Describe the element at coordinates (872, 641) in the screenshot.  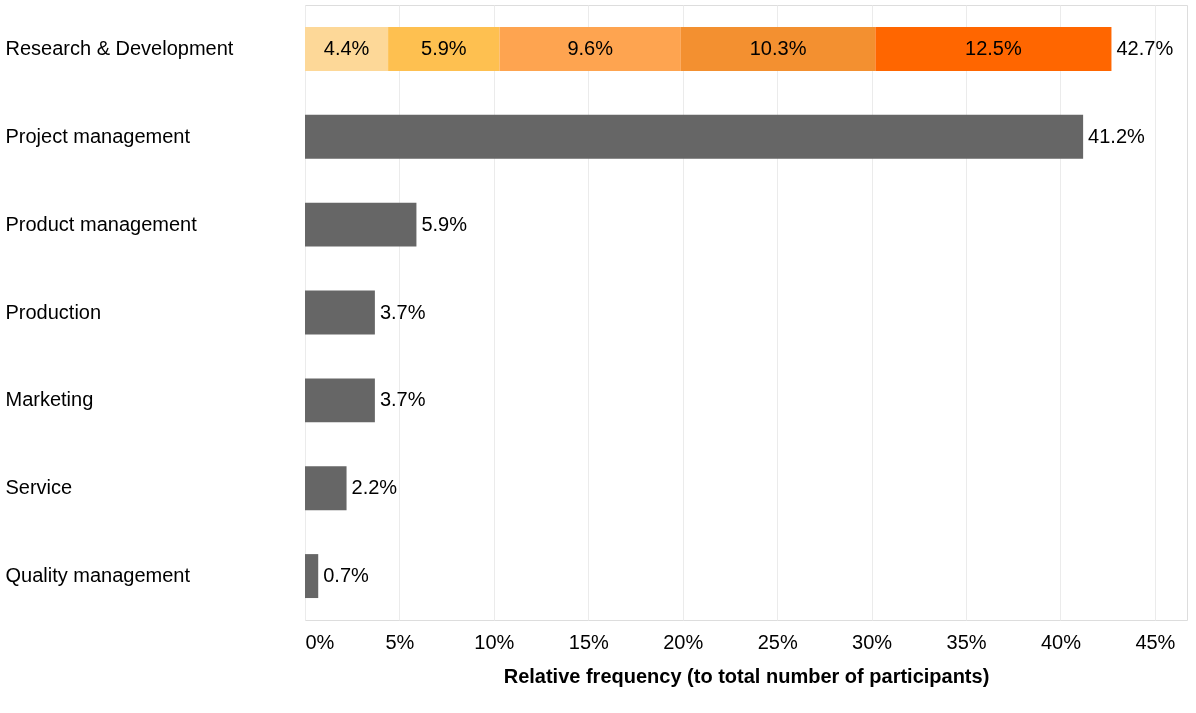
I see `x-tick-label: 30%` at that location.